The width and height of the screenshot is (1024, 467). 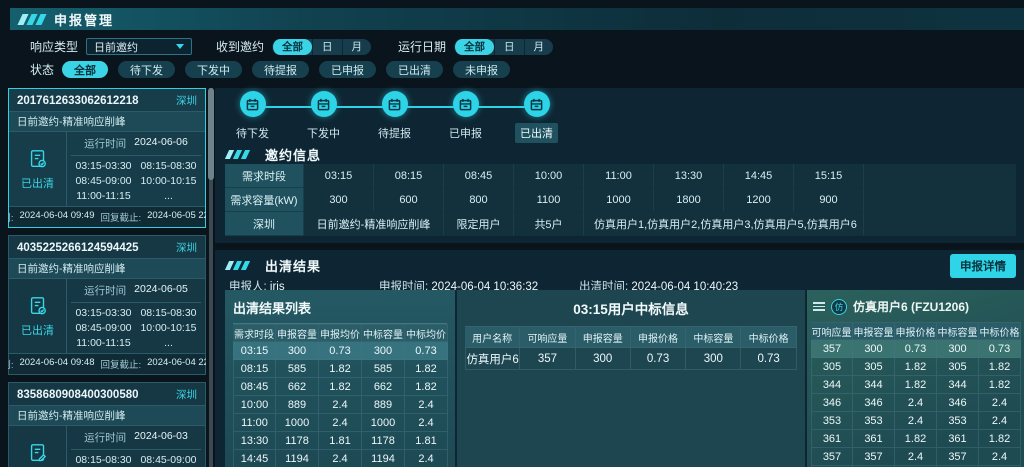 What do you see at coordinates (916, 439) in the screenshot?
I see `table-row: 361 361 1.82 361 1.82` at bounding box center [916, 439].